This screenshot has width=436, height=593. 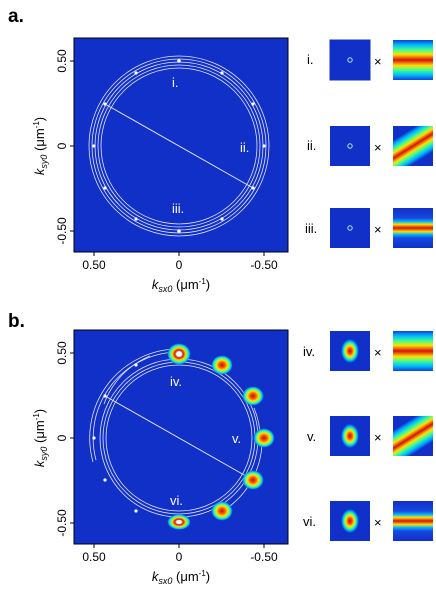 What do you see at coordinates (368, 521) in the screenshot?
I see `panel-b-row-vi: vi. ×` at bounding box center [368, 521].